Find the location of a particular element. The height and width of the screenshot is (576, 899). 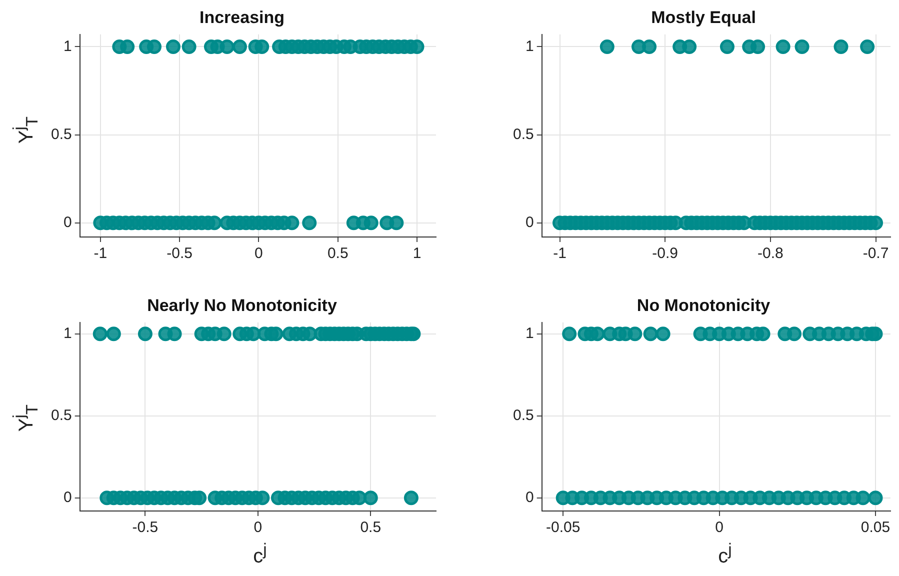

chart-title: Increasing is located at coordinates (242, 17).